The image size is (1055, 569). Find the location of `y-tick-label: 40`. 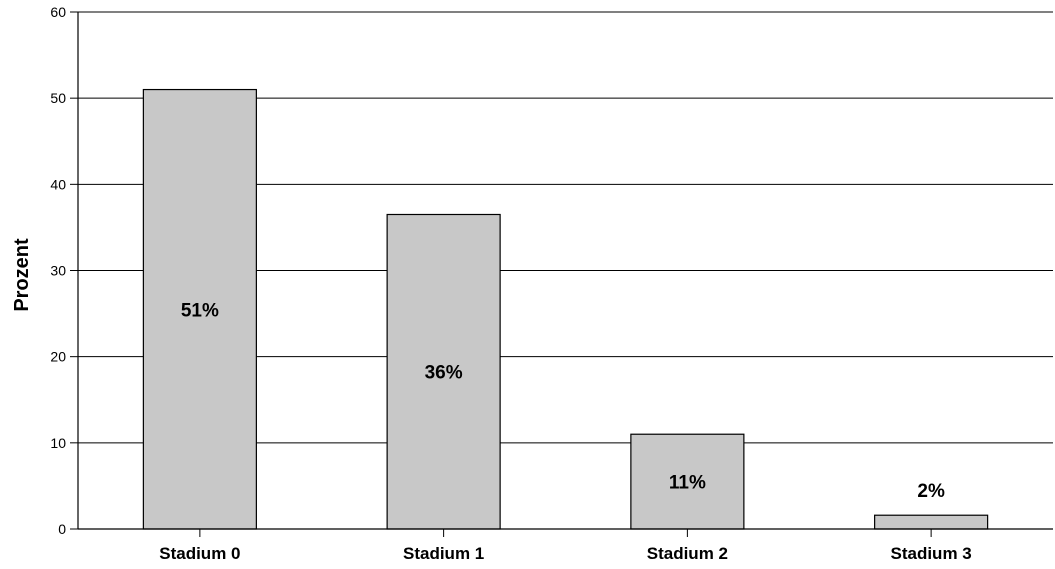

y-tick-label: 40 is located at coordinates (58, 184).